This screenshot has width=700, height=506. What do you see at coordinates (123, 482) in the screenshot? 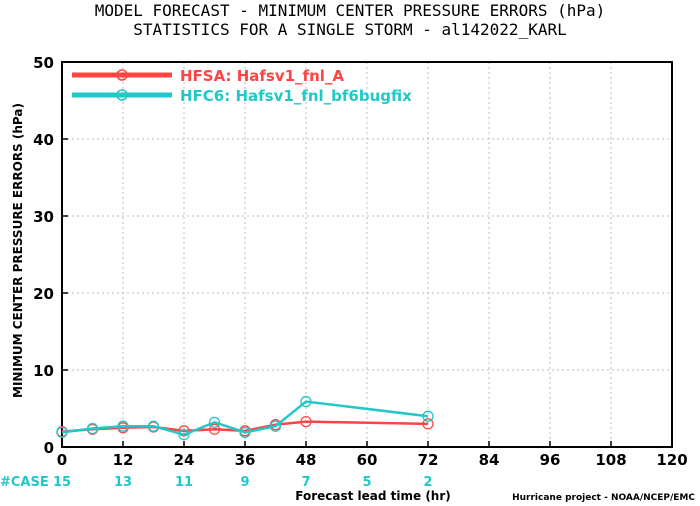
I see `case-count: 13` at bounding box center [123, 482].